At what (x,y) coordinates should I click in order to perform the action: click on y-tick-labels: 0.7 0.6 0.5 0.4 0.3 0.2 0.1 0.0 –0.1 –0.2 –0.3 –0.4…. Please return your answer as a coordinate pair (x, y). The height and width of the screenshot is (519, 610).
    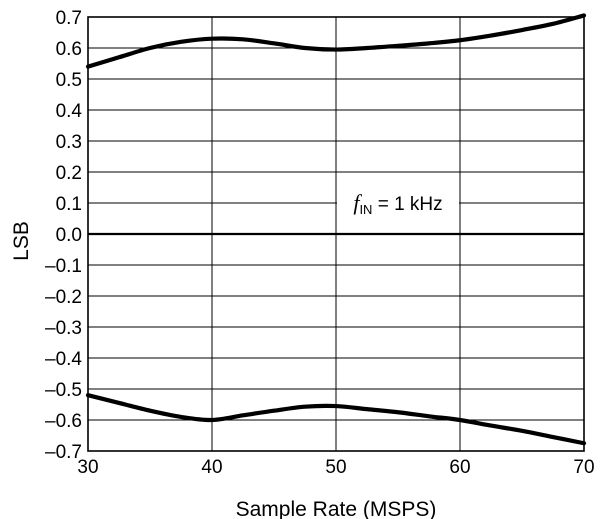
    Looking at the image, I should click on (63, 235).